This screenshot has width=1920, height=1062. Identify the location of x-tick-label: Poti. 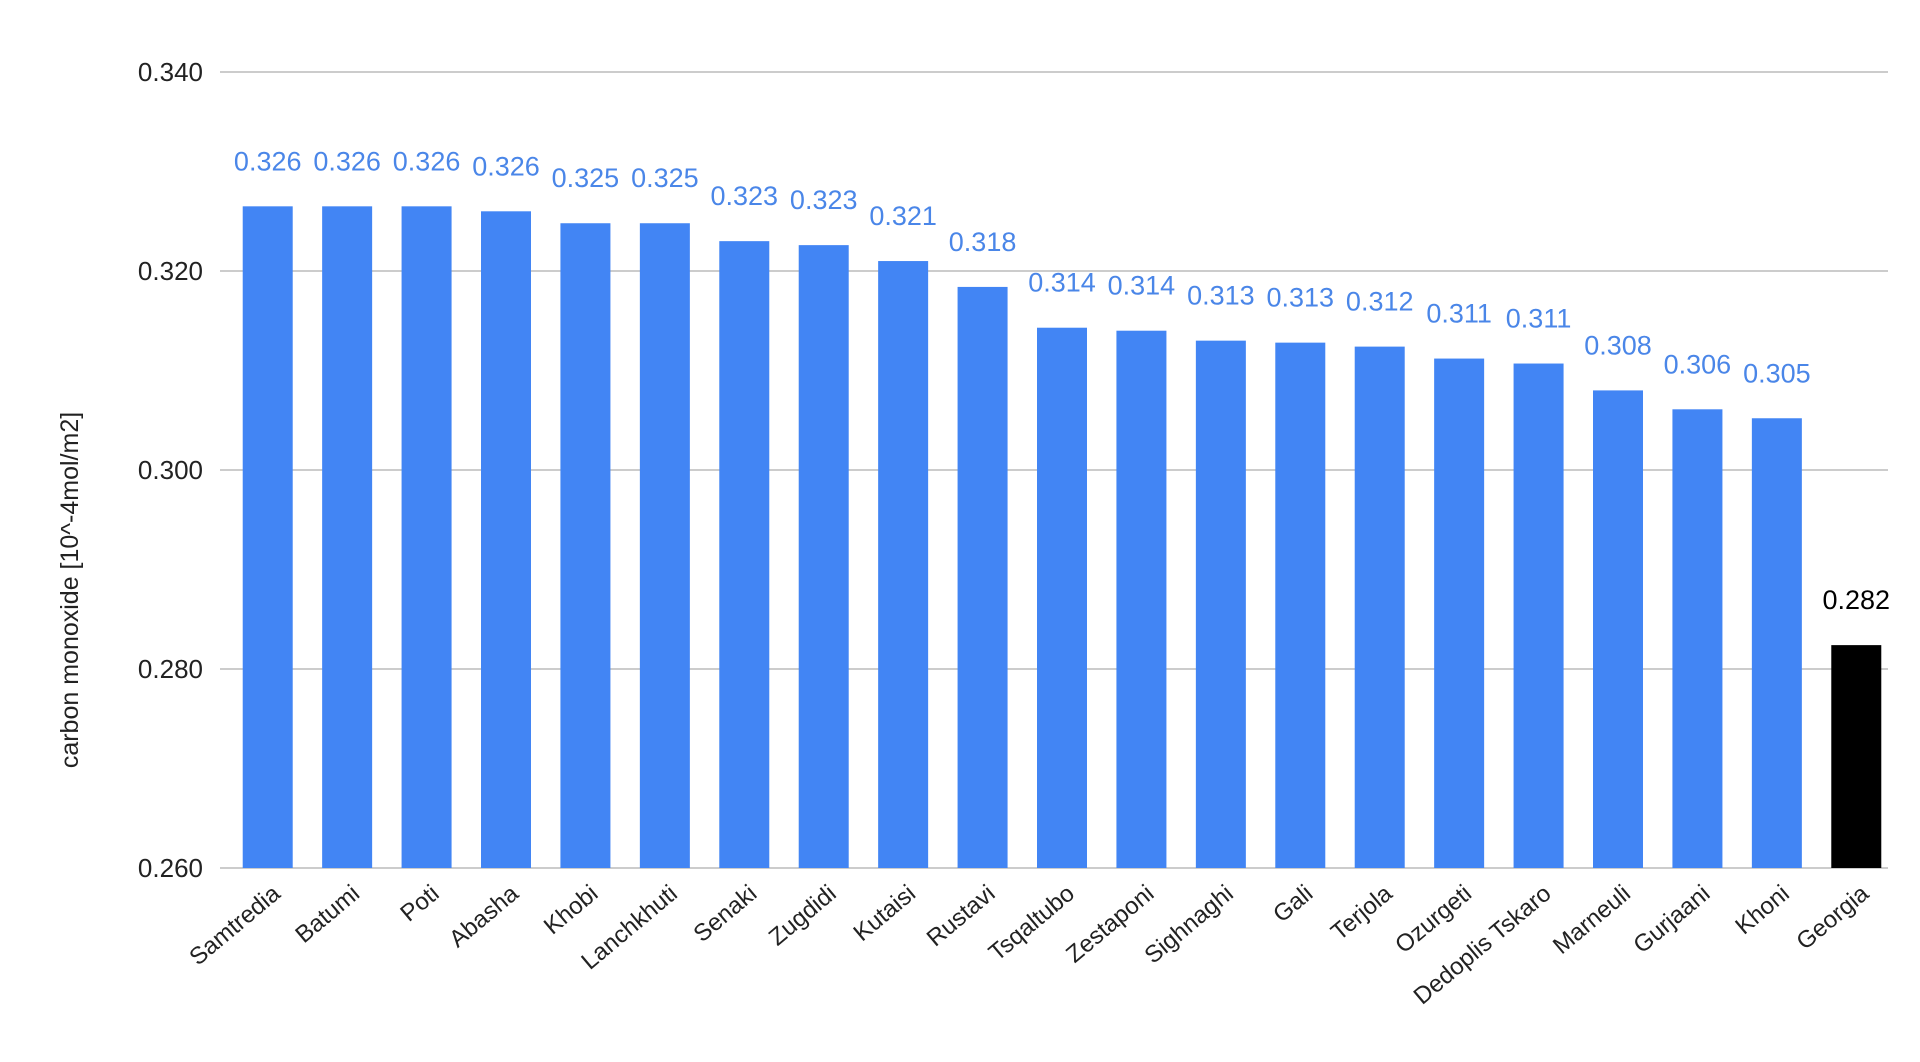
(419, 903).